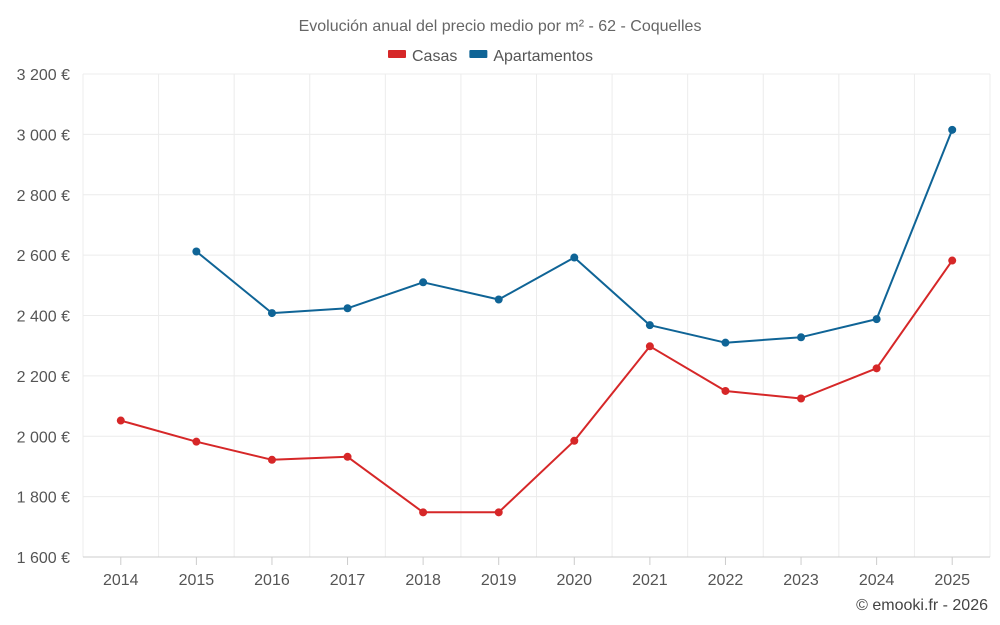 This screenshot has width=1000, height=625. I want to click on x-tick-label: 2022, so click(726, 580).